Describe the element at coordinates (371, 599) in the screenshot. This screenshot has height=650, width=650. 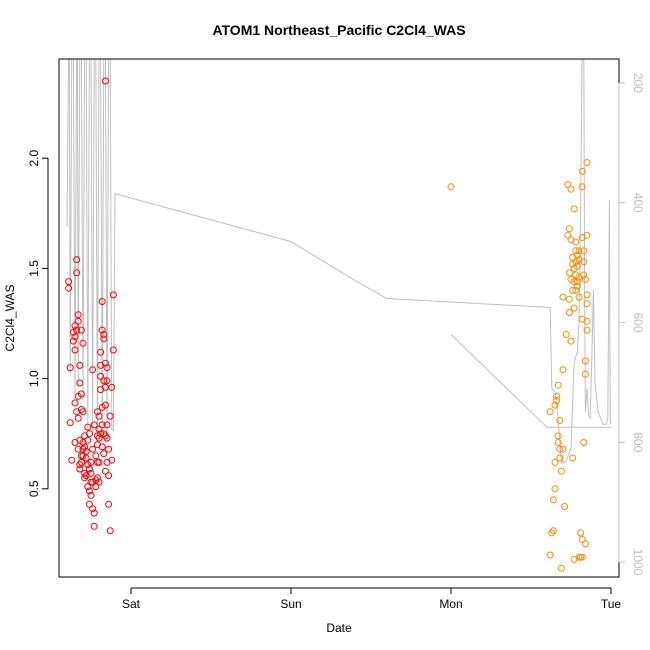
I see `x-axis: Sat Sun Mon Tue` at that location.